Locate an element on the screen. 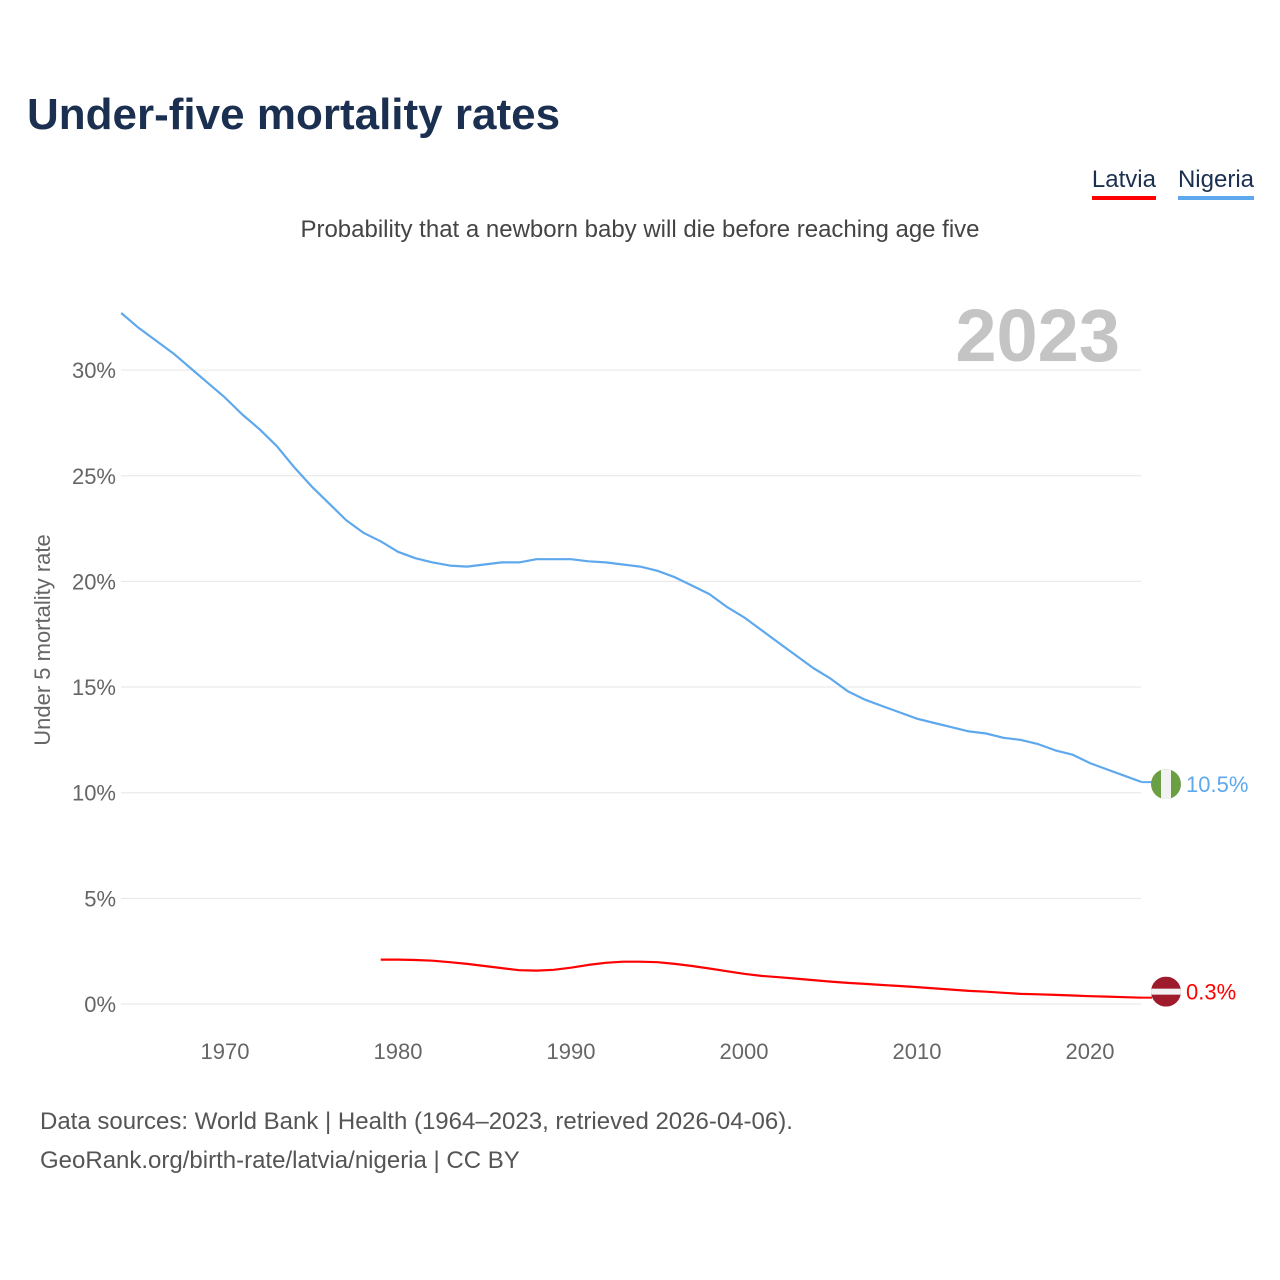  nigeria-flag-icon is located at coordinates (1166, 784).